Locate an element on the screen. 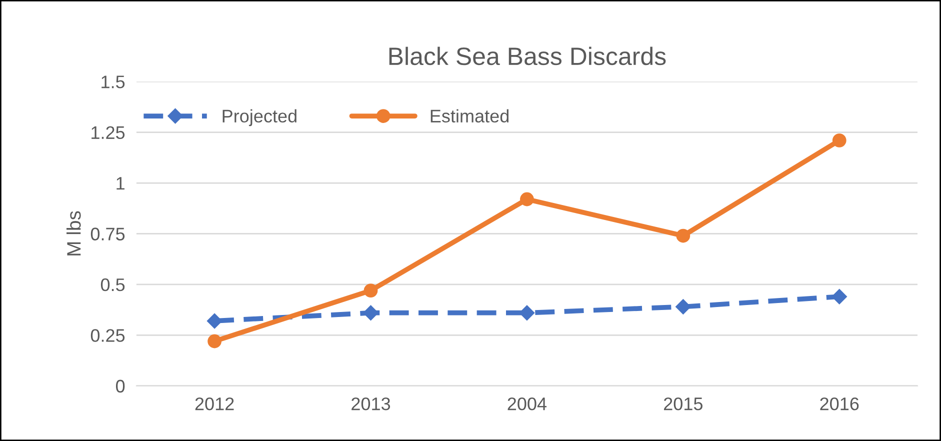 The height and width of the screenshot is (441, 941). legend-label: Estimated is located at coordinates (469, 116).